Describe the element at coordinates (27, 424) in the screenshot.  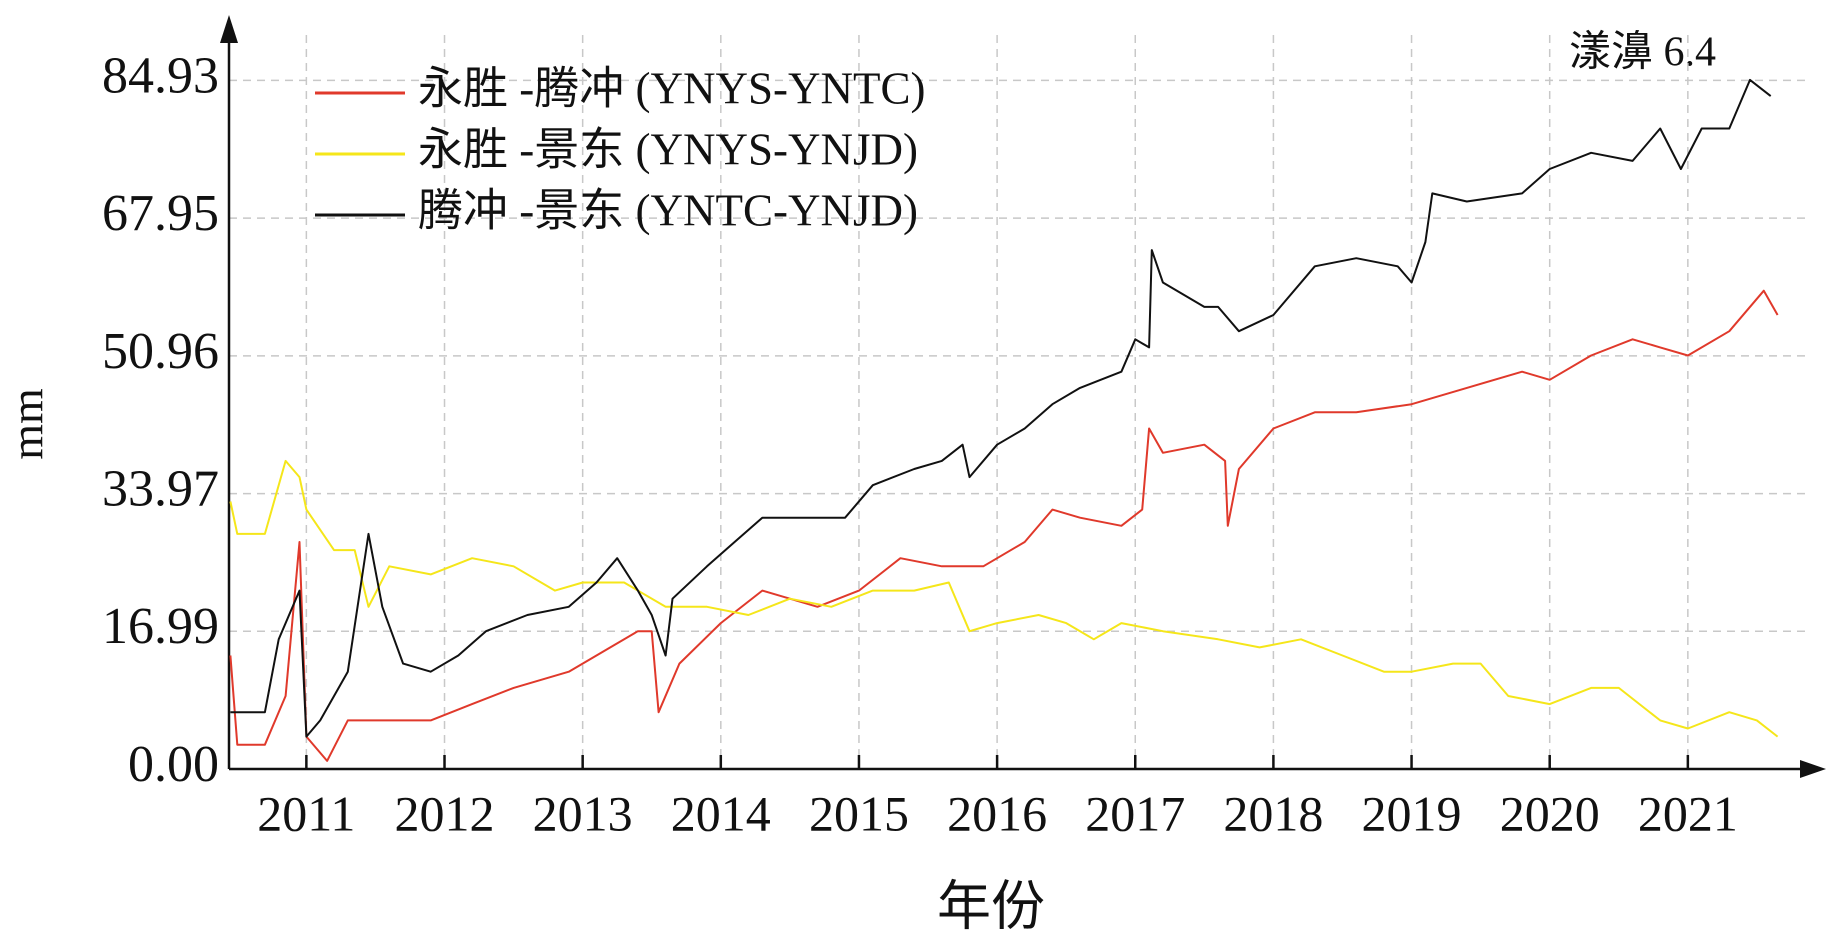
I see `y-axis-label: mm` at that location.